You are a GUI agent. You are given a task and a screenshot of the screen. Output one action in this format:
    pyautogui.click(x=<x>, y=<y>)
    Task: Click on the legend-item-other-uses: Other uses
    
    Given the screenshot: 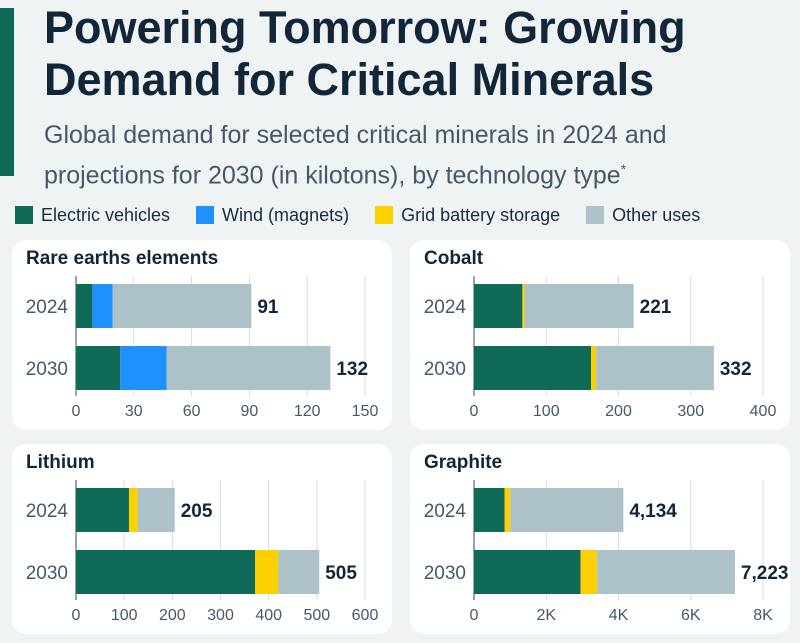 What is the action you would take?
    pyautogui.click(x=643, y=215)
    